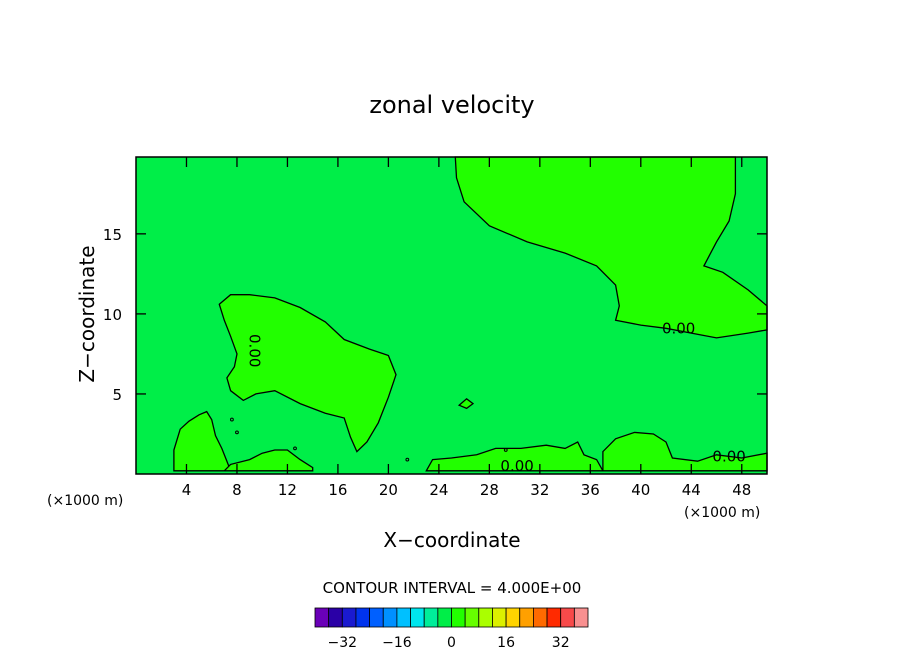 Image resolution: width=904 pixels, height=654 pixels. What do you see at coordinates (561, 643) in the screenshot?
I see `colorbar-tick-label-4: 32` at bounding box center [561, 643].